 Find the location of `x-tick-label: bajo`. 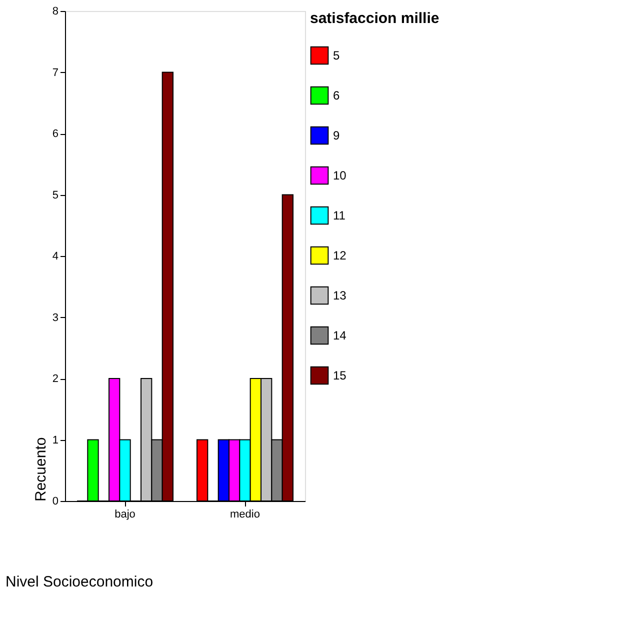

x-tick-label: bajo is located at coordinates (125, 514).